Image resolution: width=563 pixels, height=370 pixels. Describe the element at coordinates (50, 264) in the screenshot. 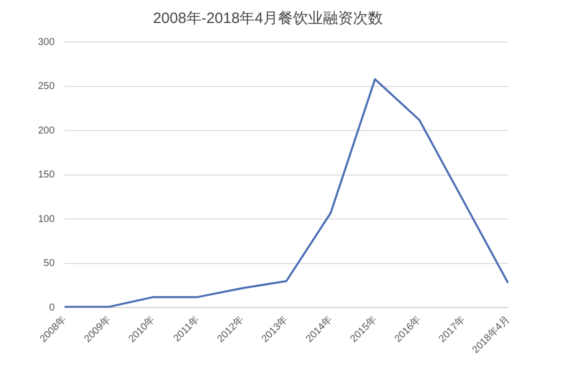

I see `y-tick-label: 50` at that location.